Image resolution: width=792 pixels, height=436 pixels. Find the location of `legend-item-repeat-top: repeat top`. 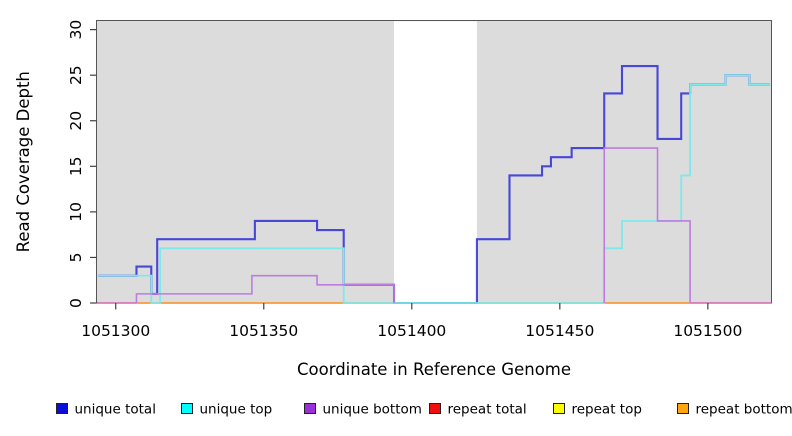

legend-item-repeat-top: repeat top is located at coordinates (597, 408).